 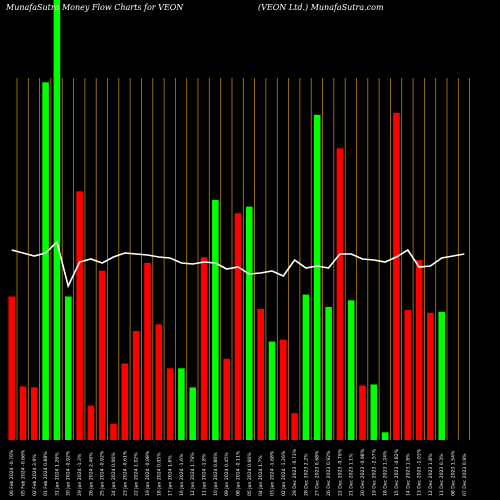 I want to click on x-tick-label: 10 Jan 2024 0.86%, so click(x=216, y=474).